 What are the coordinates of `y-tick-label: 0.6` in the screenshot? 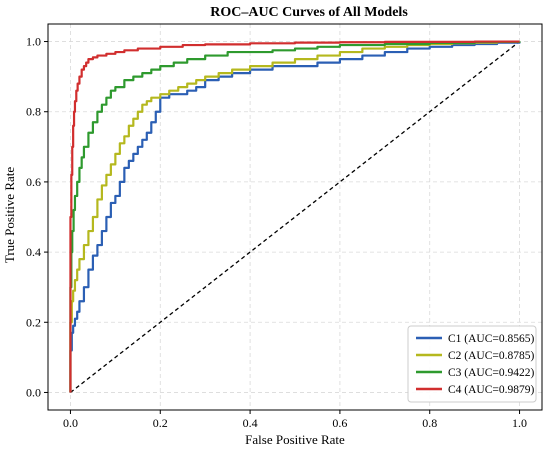 It's located at (33, 182).